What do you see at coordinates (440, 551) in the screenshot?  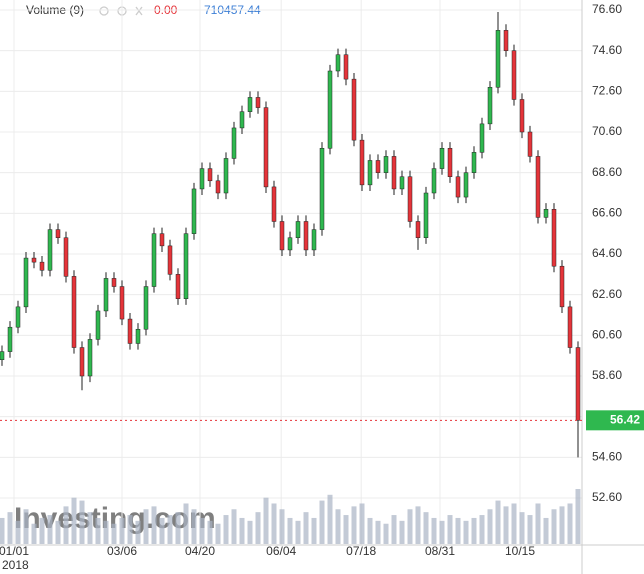 I see `x-tick-label: 08/31` at bounding box center [440, 551].